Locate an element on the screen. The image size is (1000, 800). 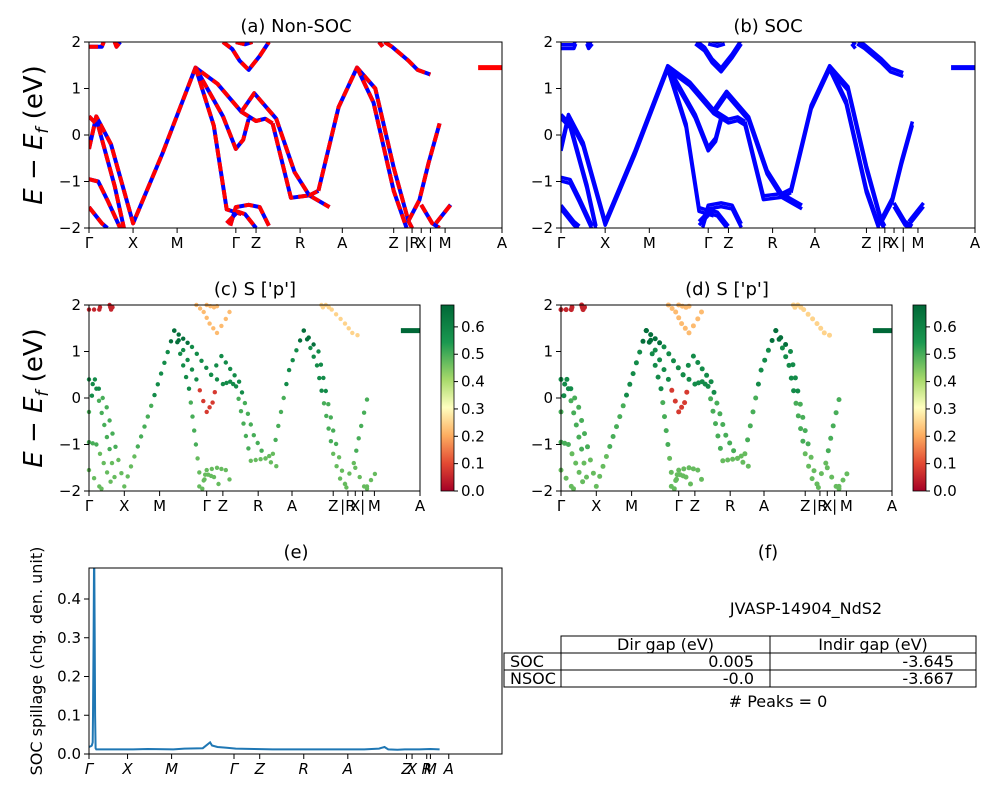
panel-a-xtick-label: Z is located at coordinates (256, 243).